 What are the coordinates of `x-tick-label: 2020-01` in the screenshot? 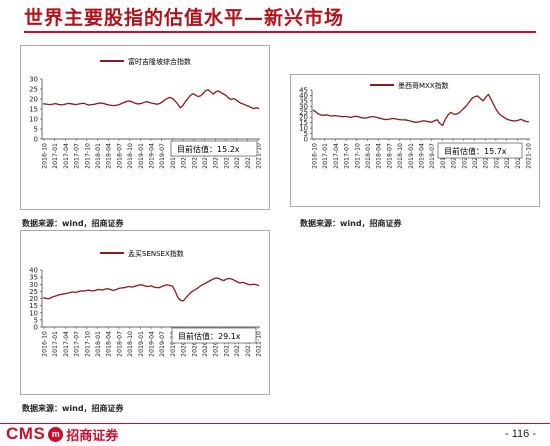 It's located at (184, 344).